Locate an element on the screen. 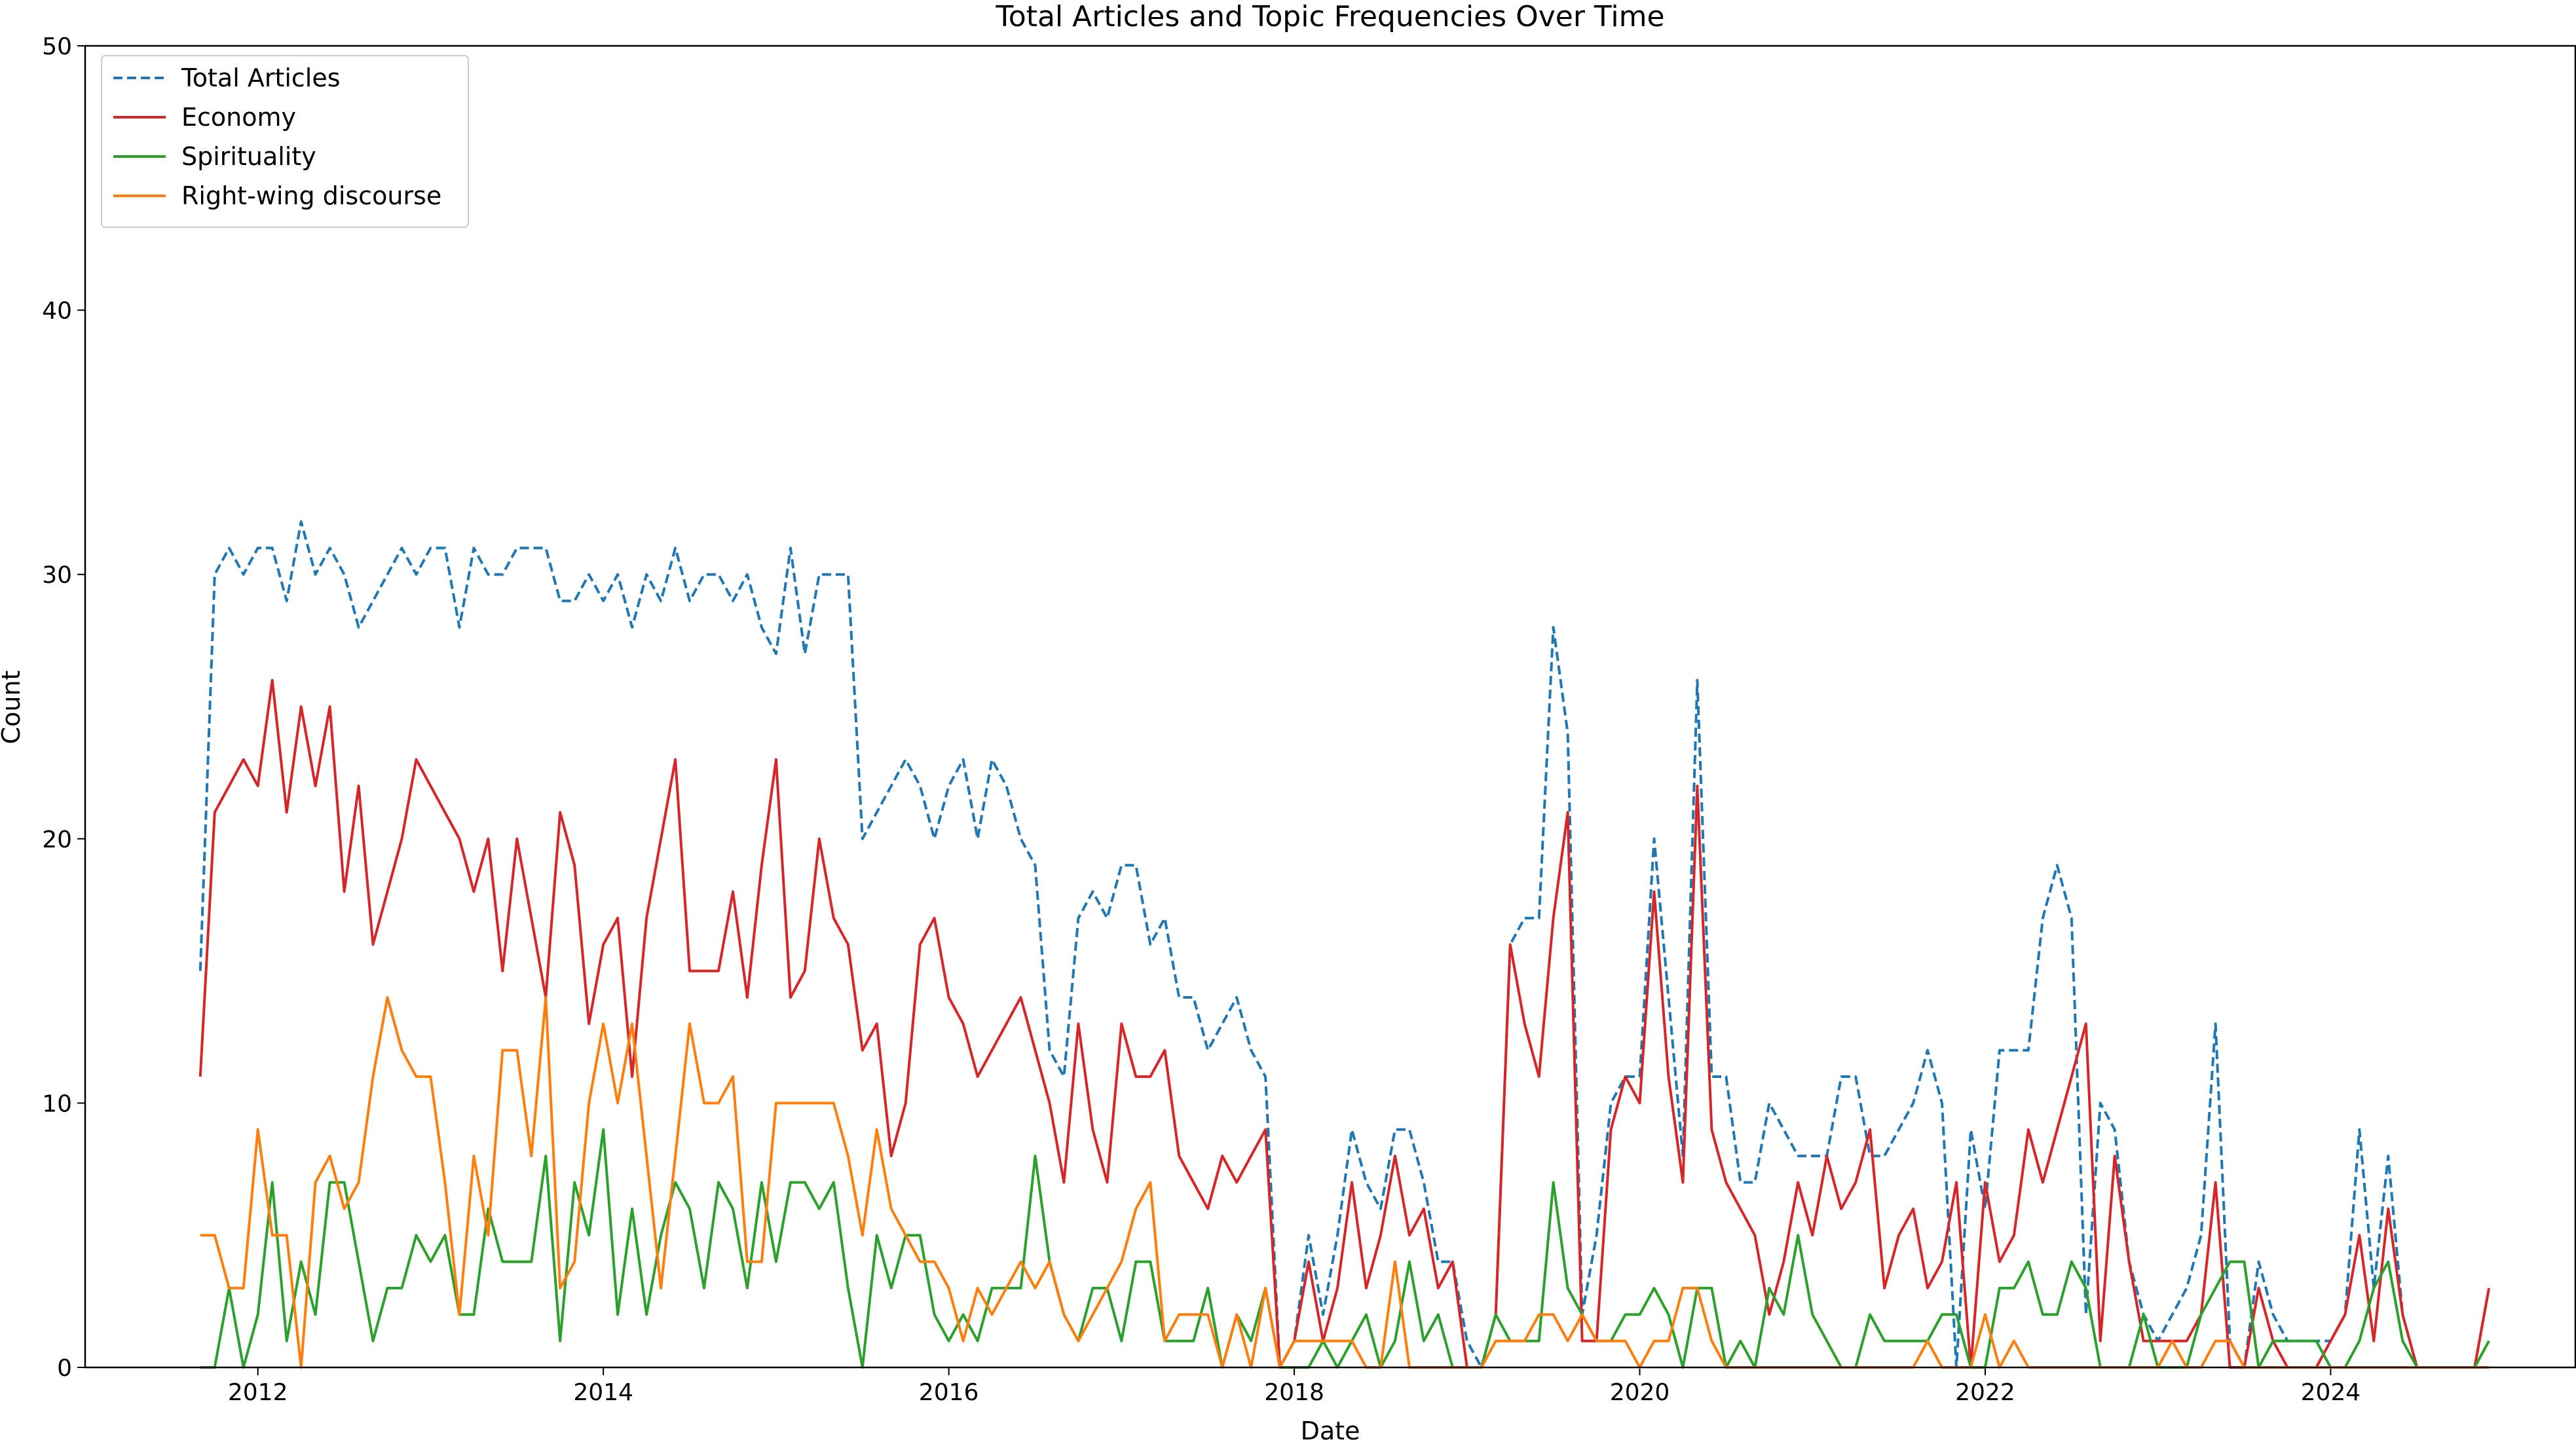 The width and height of the screenshot is (2576, 1446). x-tick-label: 2020 is located at coordinates (1640, 1392).